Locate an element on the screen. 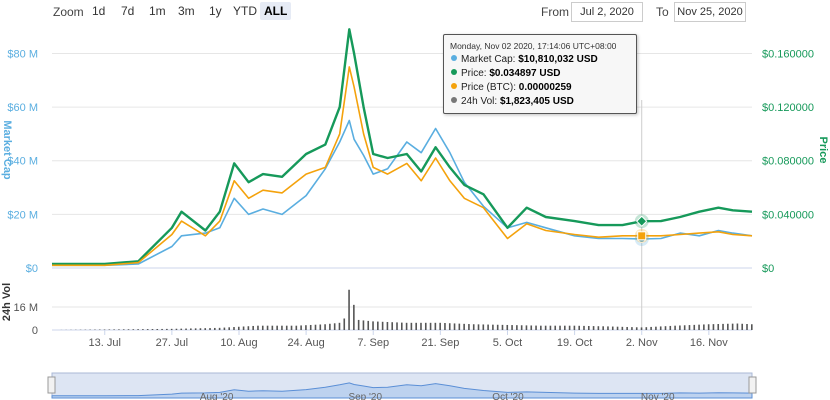  tooltip-volume-label: 24h Vol: is located at coordinates (479, 101).